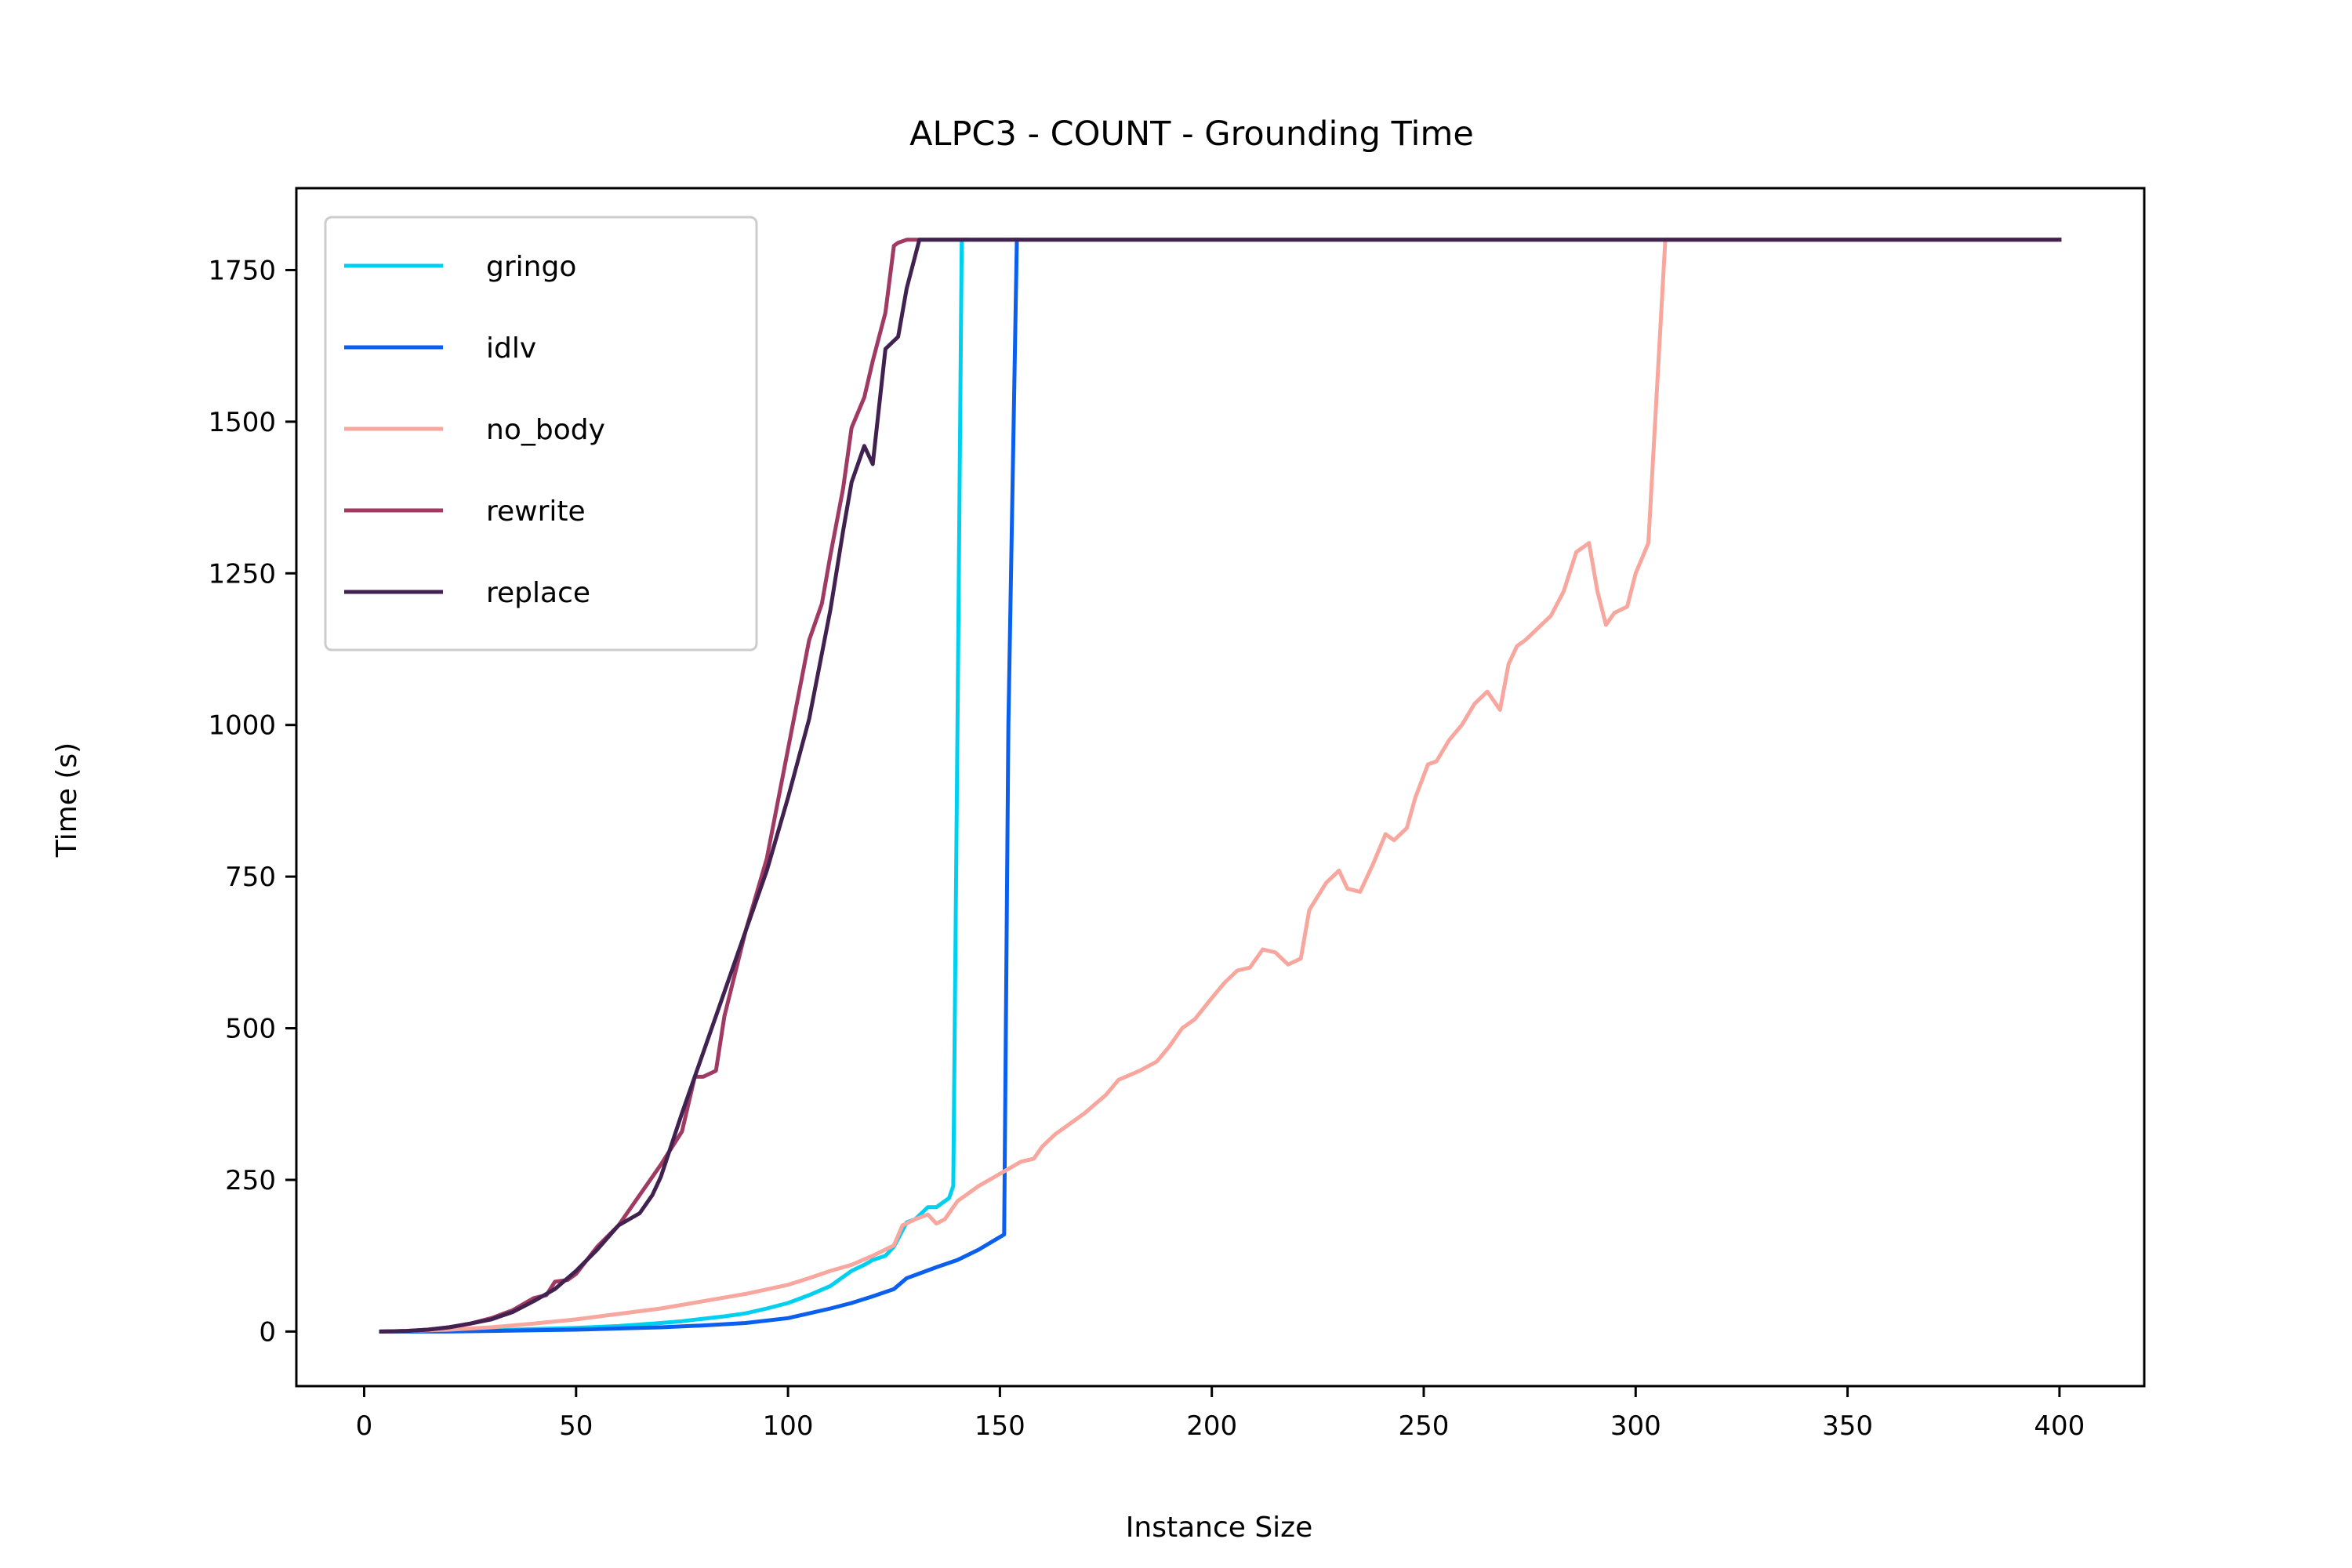 Image resolution: width=2352 pixels, height=1568 pixels. What do you see at coordinates (511, 348) in the screenshot?
I see `legend-label-idlv: idlv` at bounding box center [511, 348].